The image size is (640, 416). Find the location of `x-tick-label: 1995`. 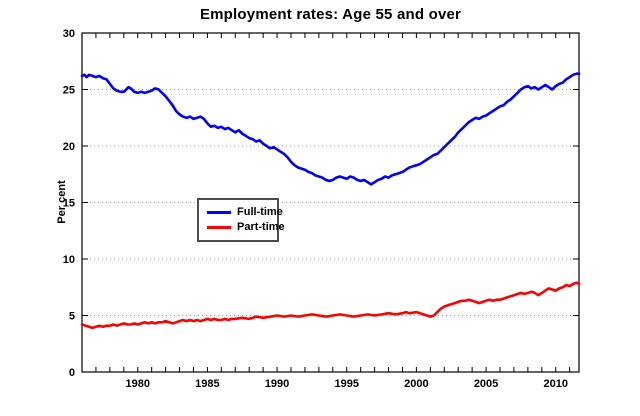

x-tick-label: 1995 is located at coordinates (346, 384).